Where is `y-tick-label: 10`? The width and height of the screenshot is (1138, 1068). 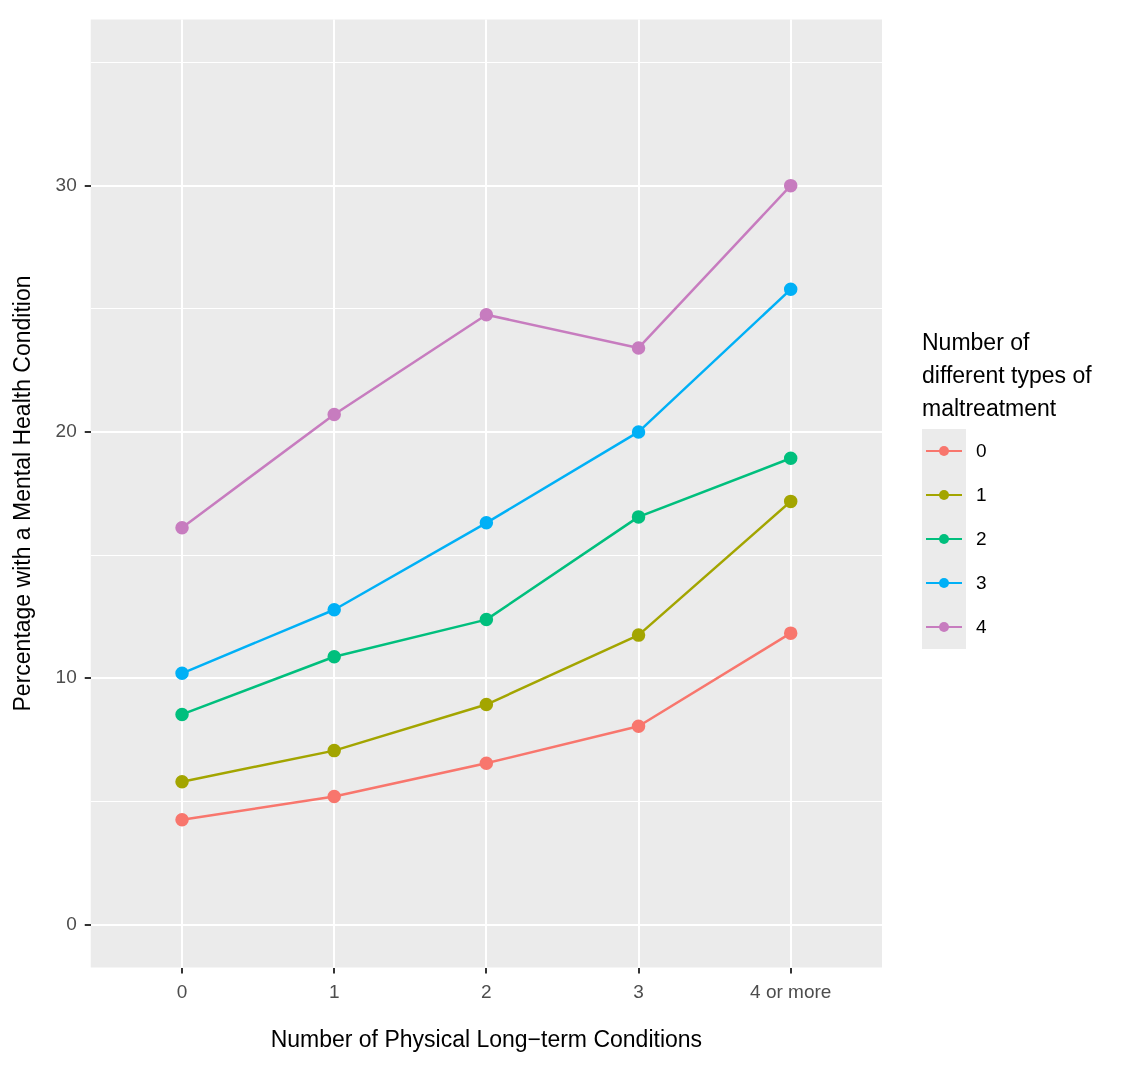
y-tick-label: 10 is located at coordinates (66, 677).